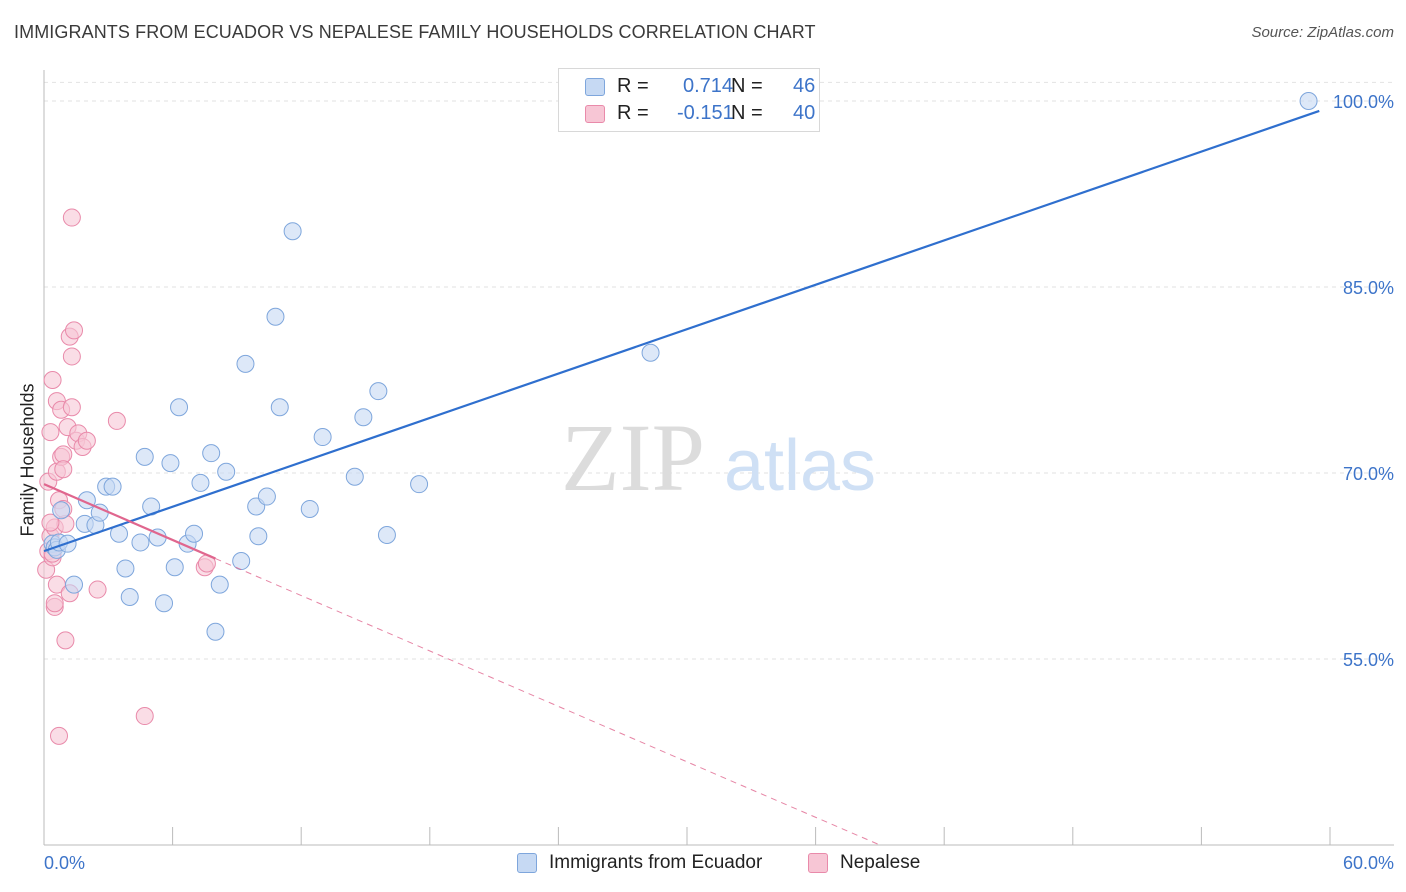 The image size is (1406, 892). I want to click on series-nepalese-points, so click(126, 476).